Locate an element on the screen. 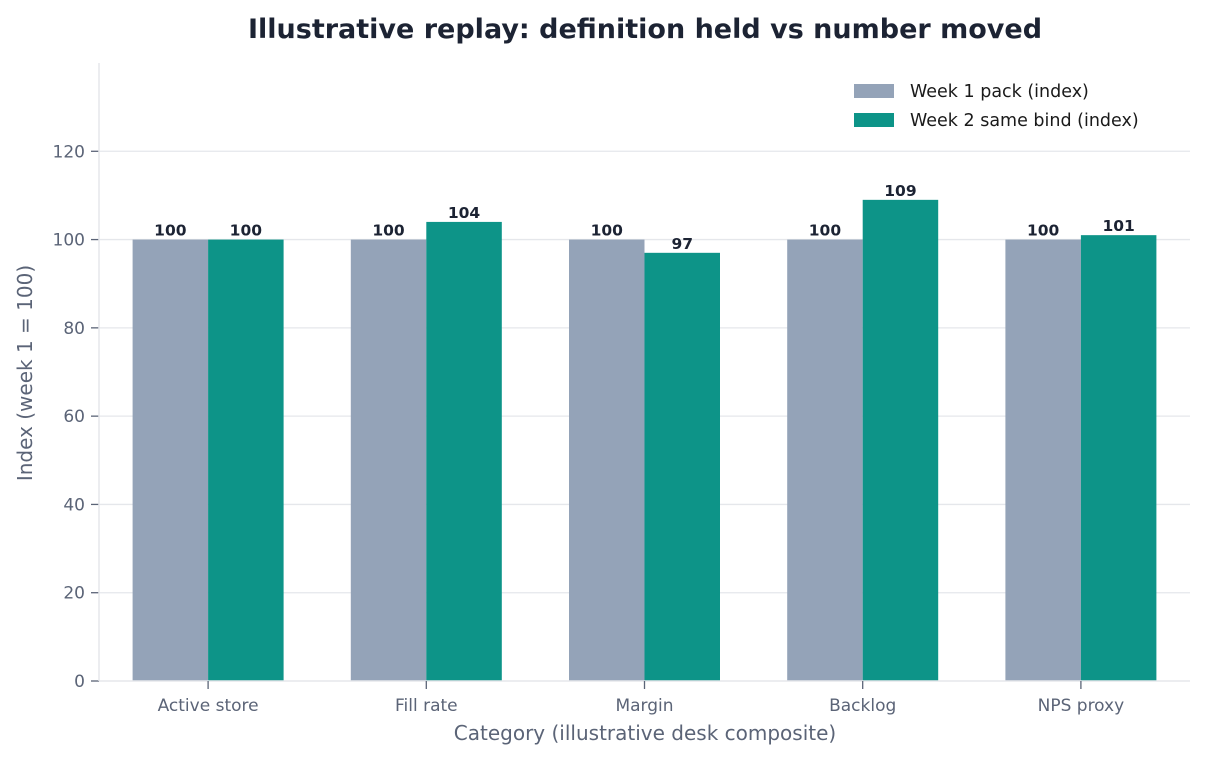 This screenshot has width=1206, height=764. y-tick-label: 120 is located at coordinates (69, 152).